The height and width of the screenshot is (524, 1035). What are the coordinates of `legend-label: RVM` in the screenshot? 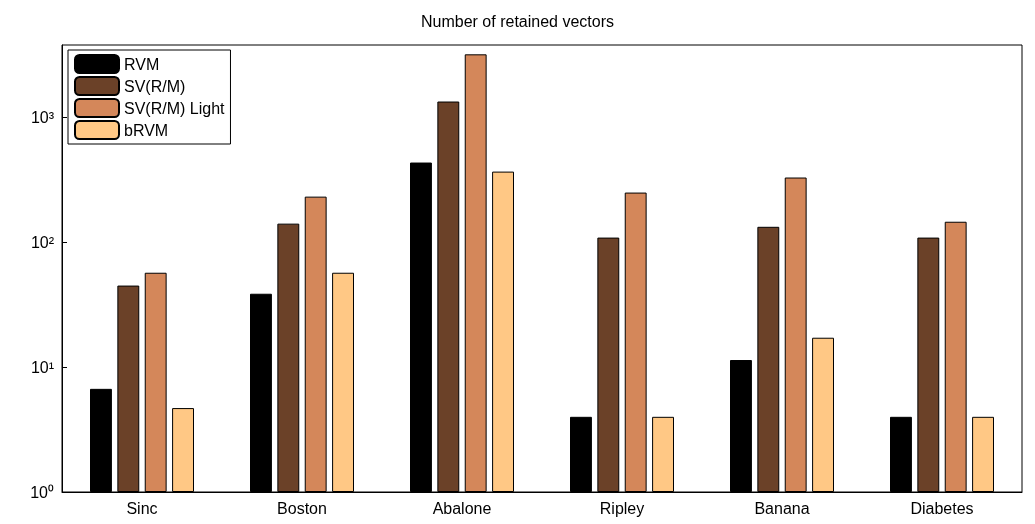 It's located at (142, 64).